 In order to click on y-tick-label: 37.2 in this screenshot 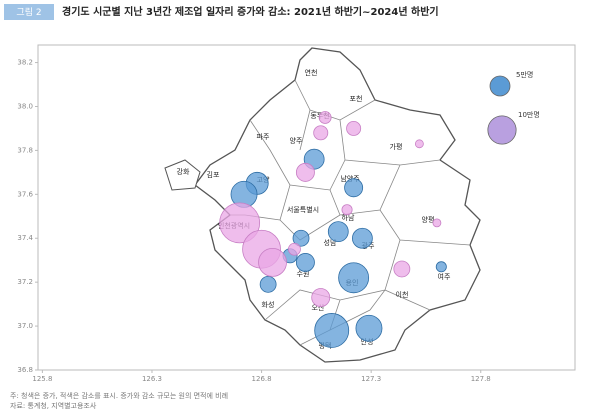, I will do `click(25, 282)`.